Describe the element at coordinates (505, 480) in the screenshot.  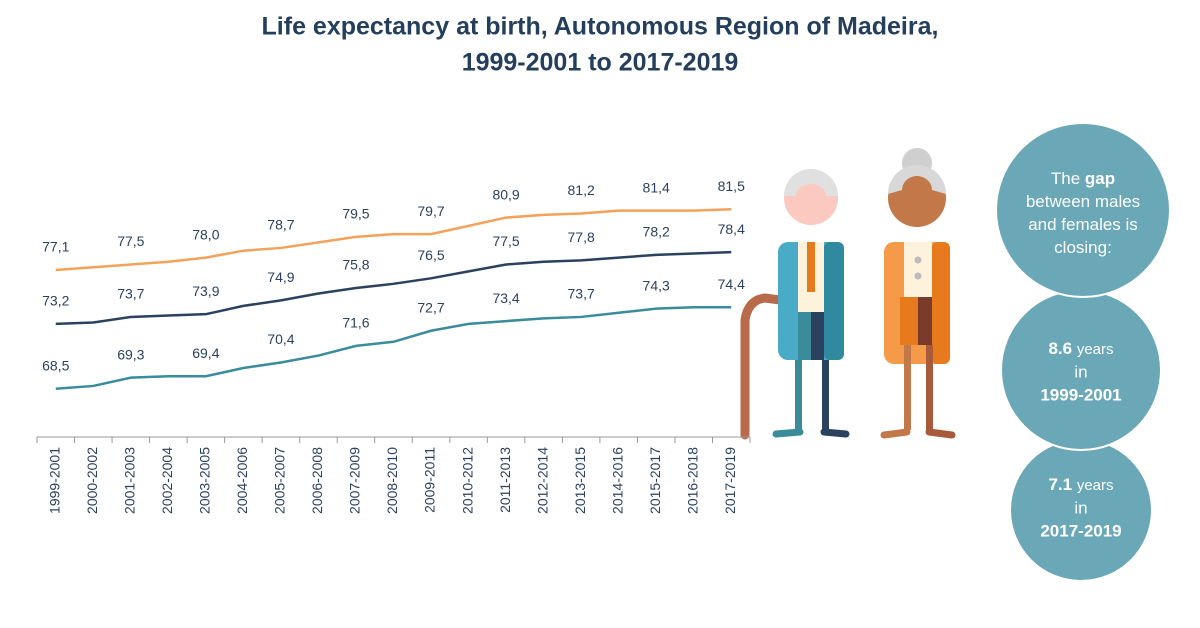
I see `x-tick-label: 2011-2013` at that location.